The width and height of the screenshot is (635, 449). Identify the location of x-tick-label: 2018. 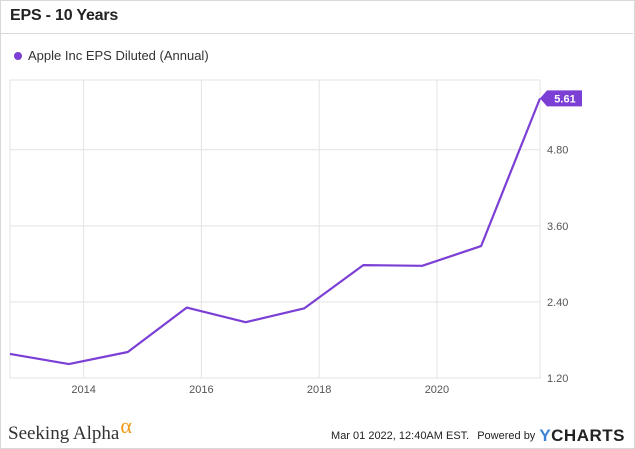
(319, 390).